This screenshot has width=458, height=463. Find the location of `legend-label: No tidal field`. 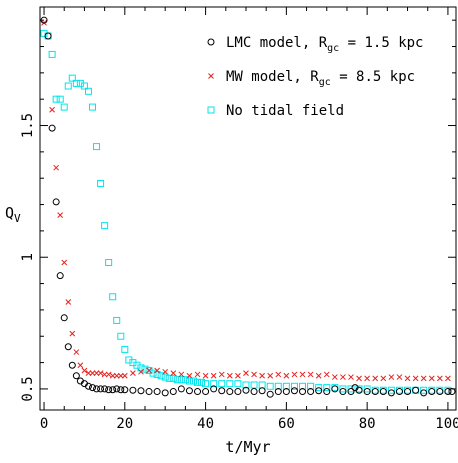

legend-label: No tidal field is located at coordinates (285, 111).